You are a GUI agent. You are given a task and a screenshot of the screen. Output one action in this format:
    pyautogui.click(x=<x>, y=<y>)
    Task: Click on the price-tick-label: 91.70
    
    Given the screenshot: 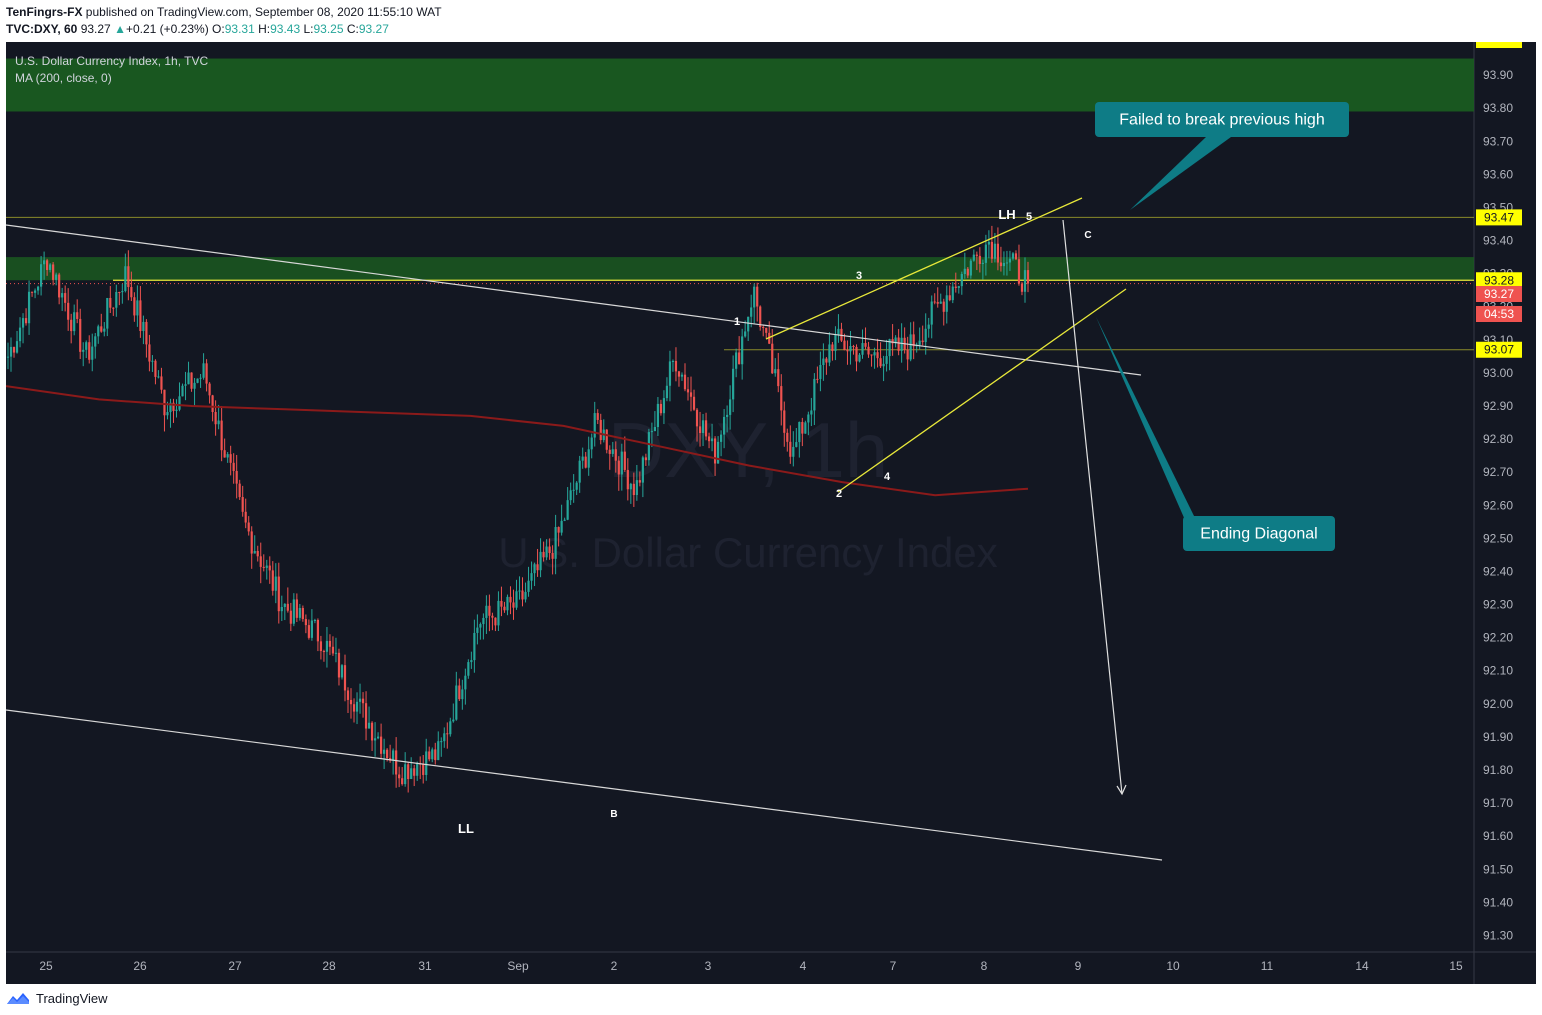 What is the action you would take?
    pyautogui.click(x=1498, y=803)
    